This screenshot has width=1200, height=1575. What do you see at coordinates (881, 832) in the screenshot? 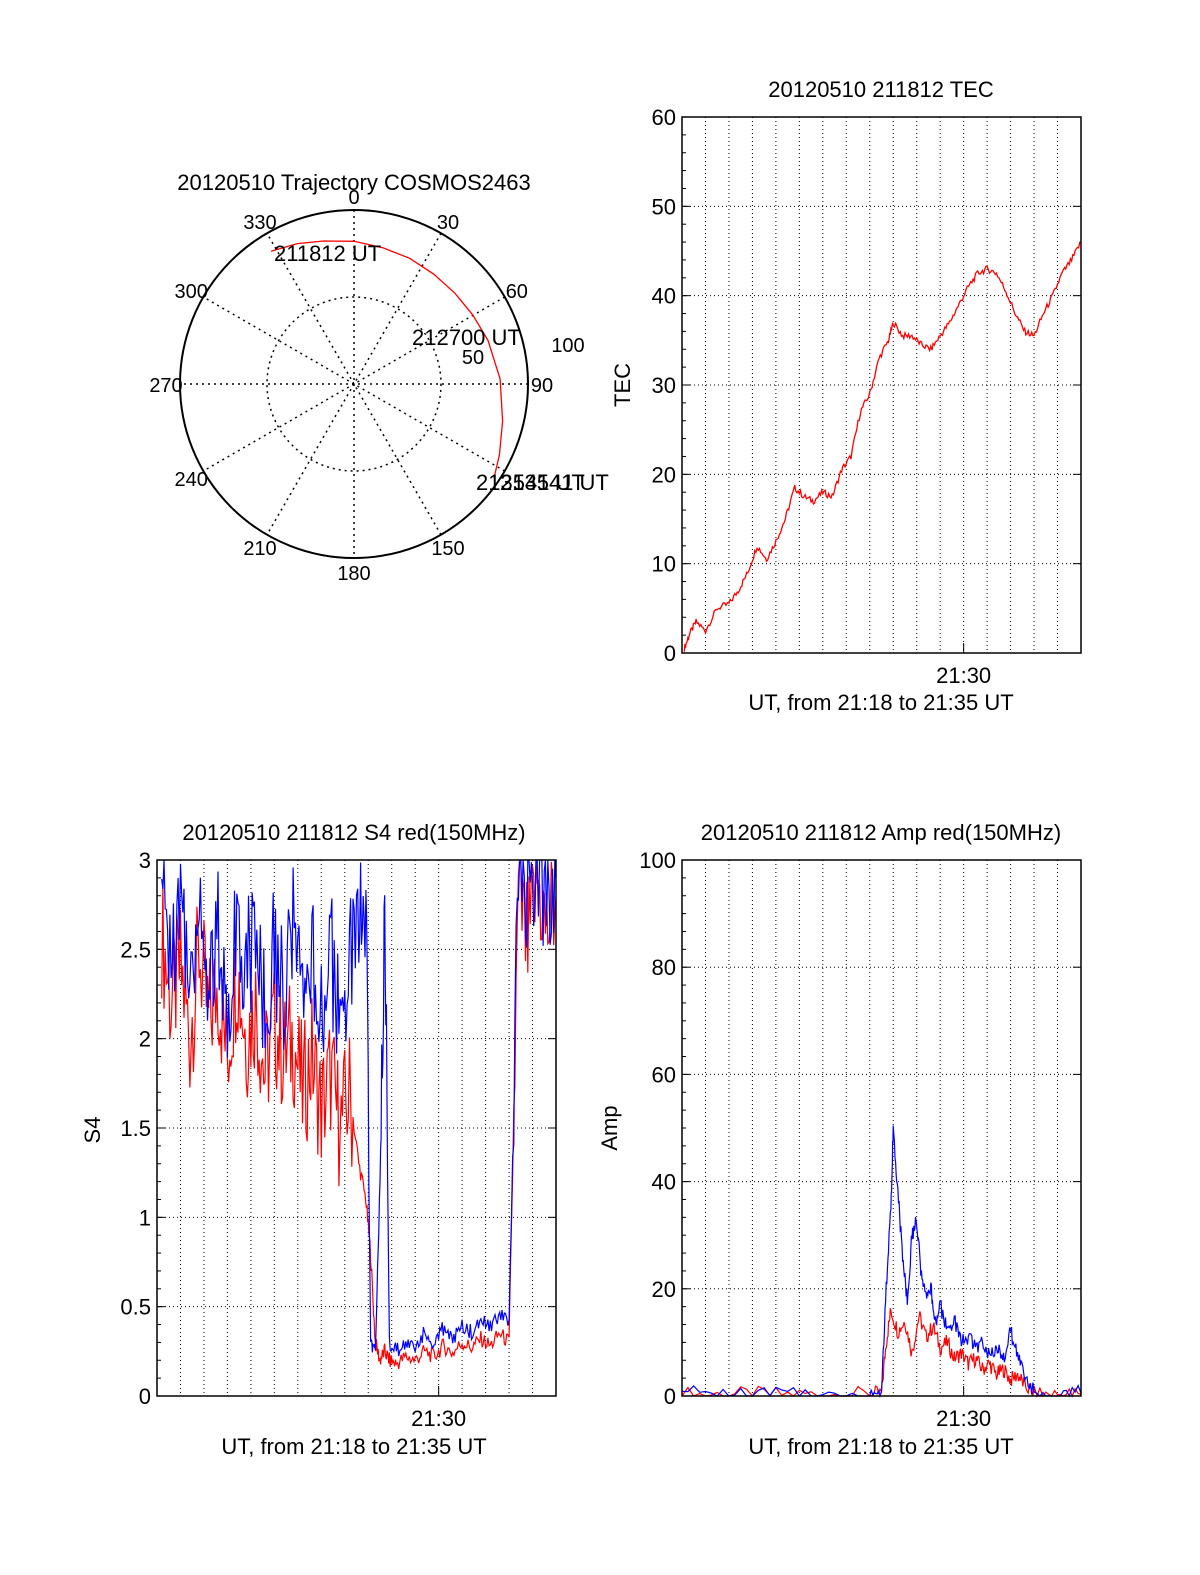
I see `amp-title: 20120510 211812 Amp red(150MHz)` at bounding box center [881, 832].